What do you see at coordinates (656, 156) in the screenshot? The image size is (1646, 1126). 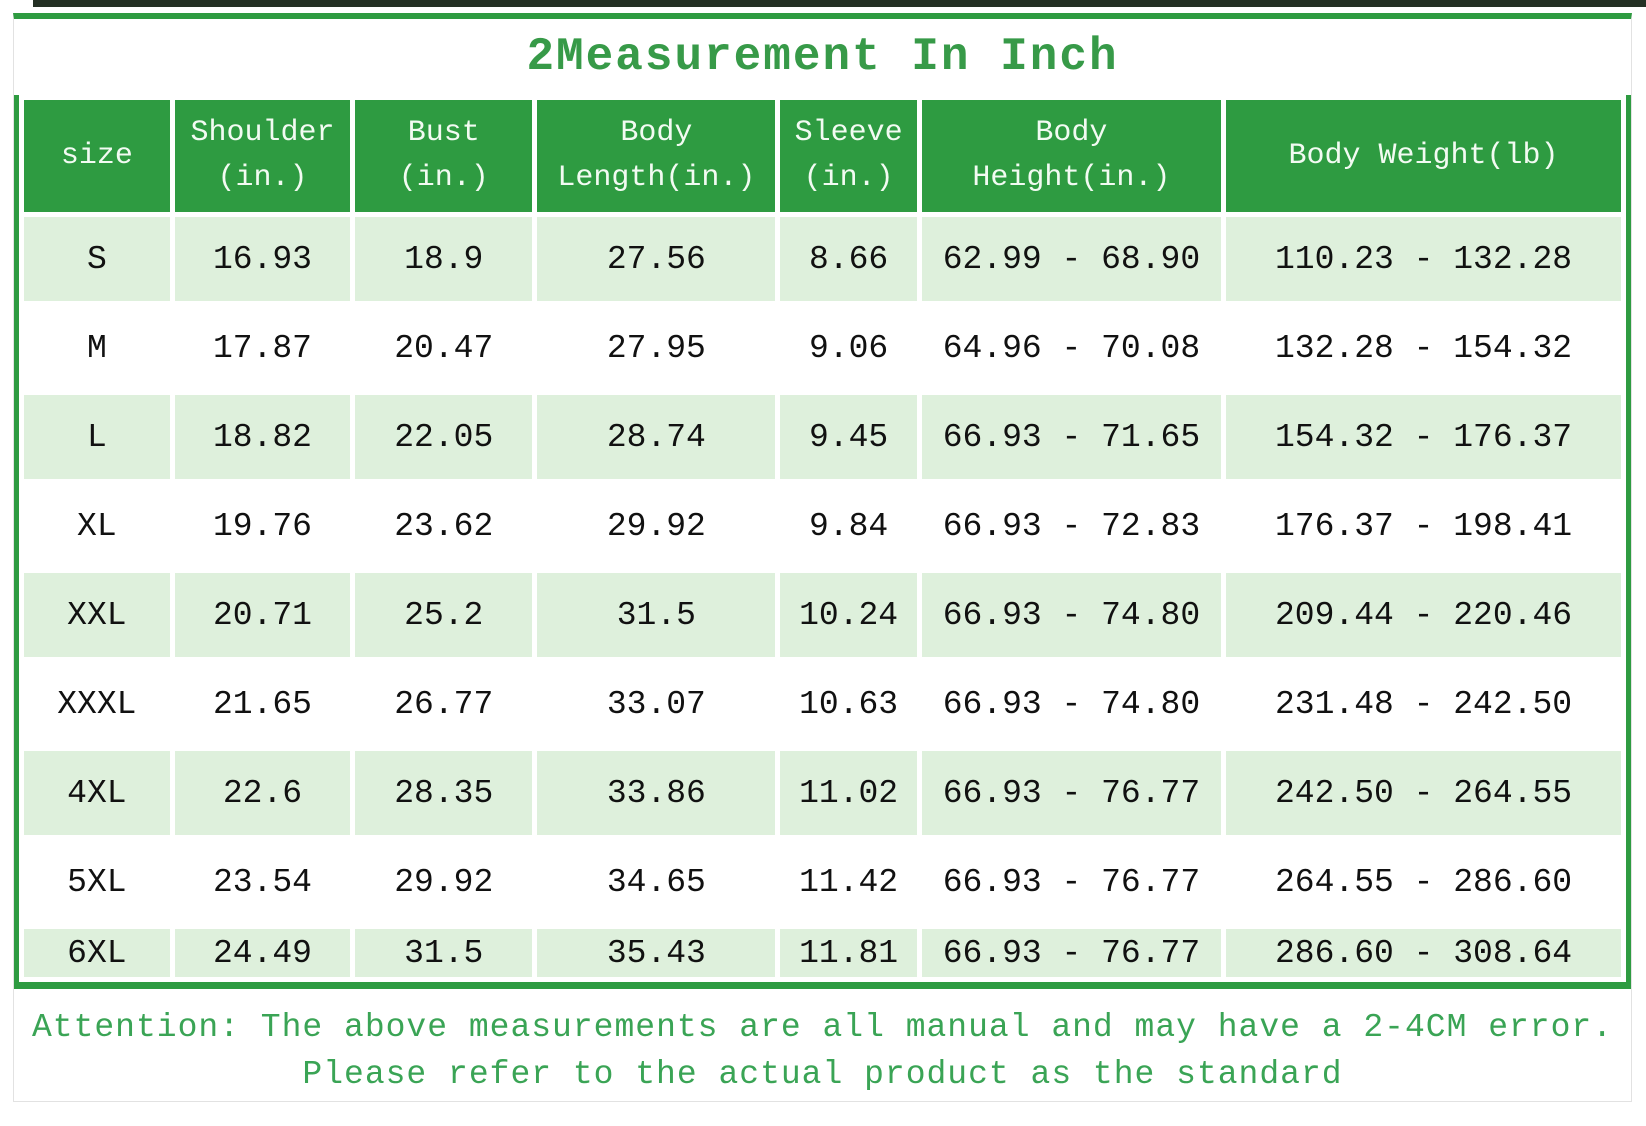 I see `column-header: Body Length(in.)` at bounding box center [656, 156].